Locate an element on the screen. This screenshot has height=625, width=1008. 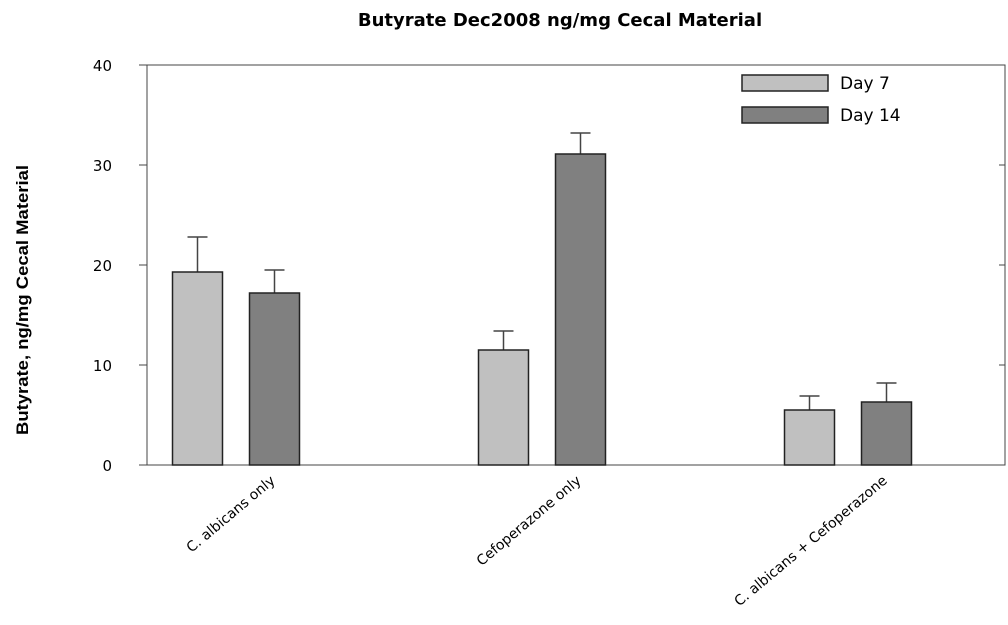
x-tick-label: C. albicans only is located at coordinates (231, 514).